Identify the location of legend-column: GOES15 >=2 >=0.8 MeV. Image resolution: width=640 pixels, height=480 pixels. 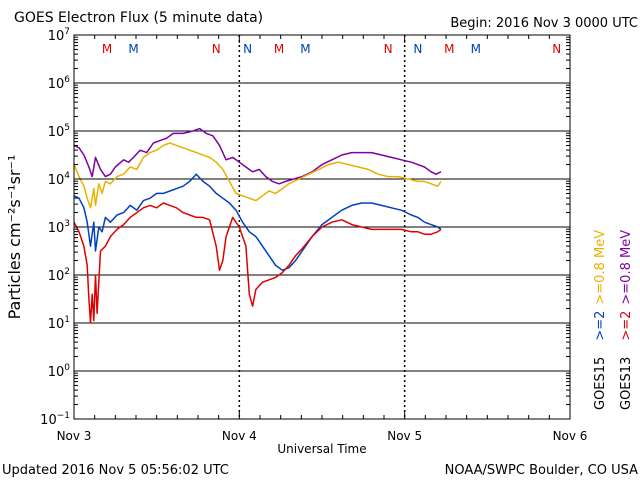
(600, 320).